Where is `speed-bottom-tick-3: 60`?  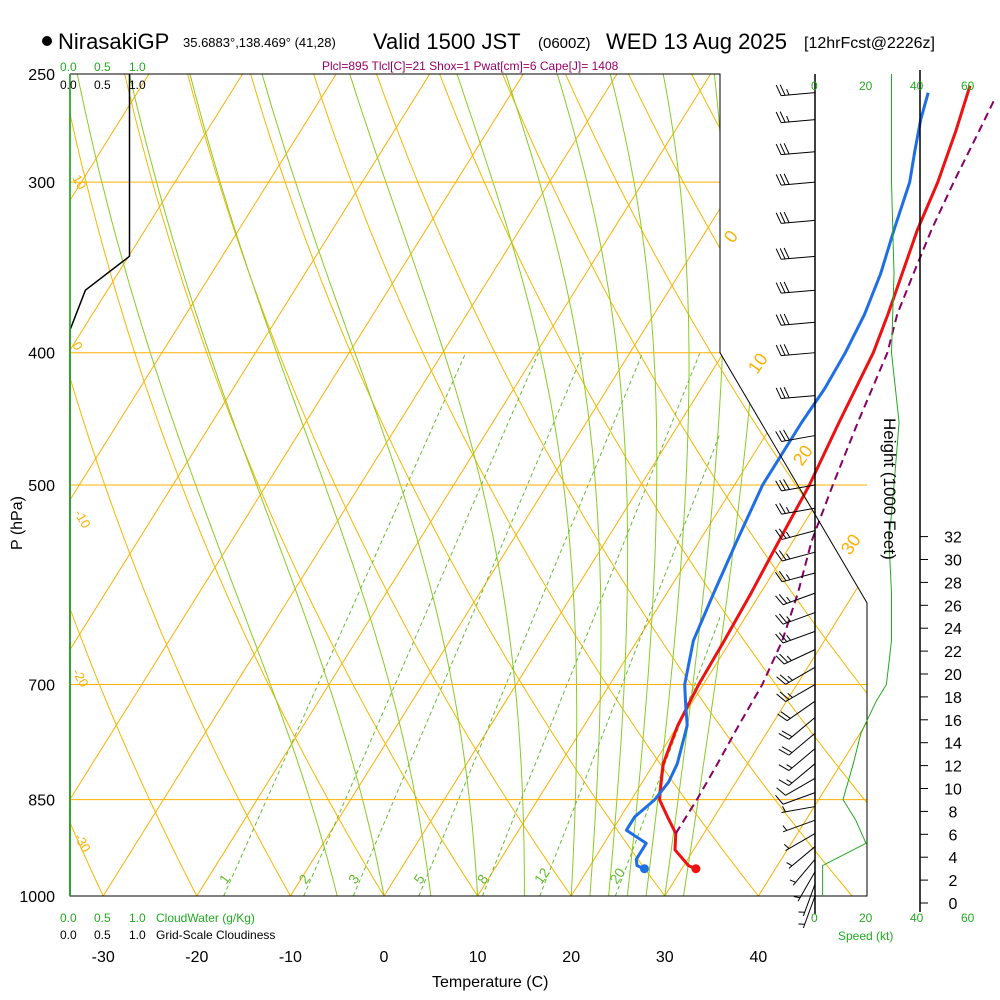
speed-bottom-tick-3: 60 is located at coordinates (968, 918).